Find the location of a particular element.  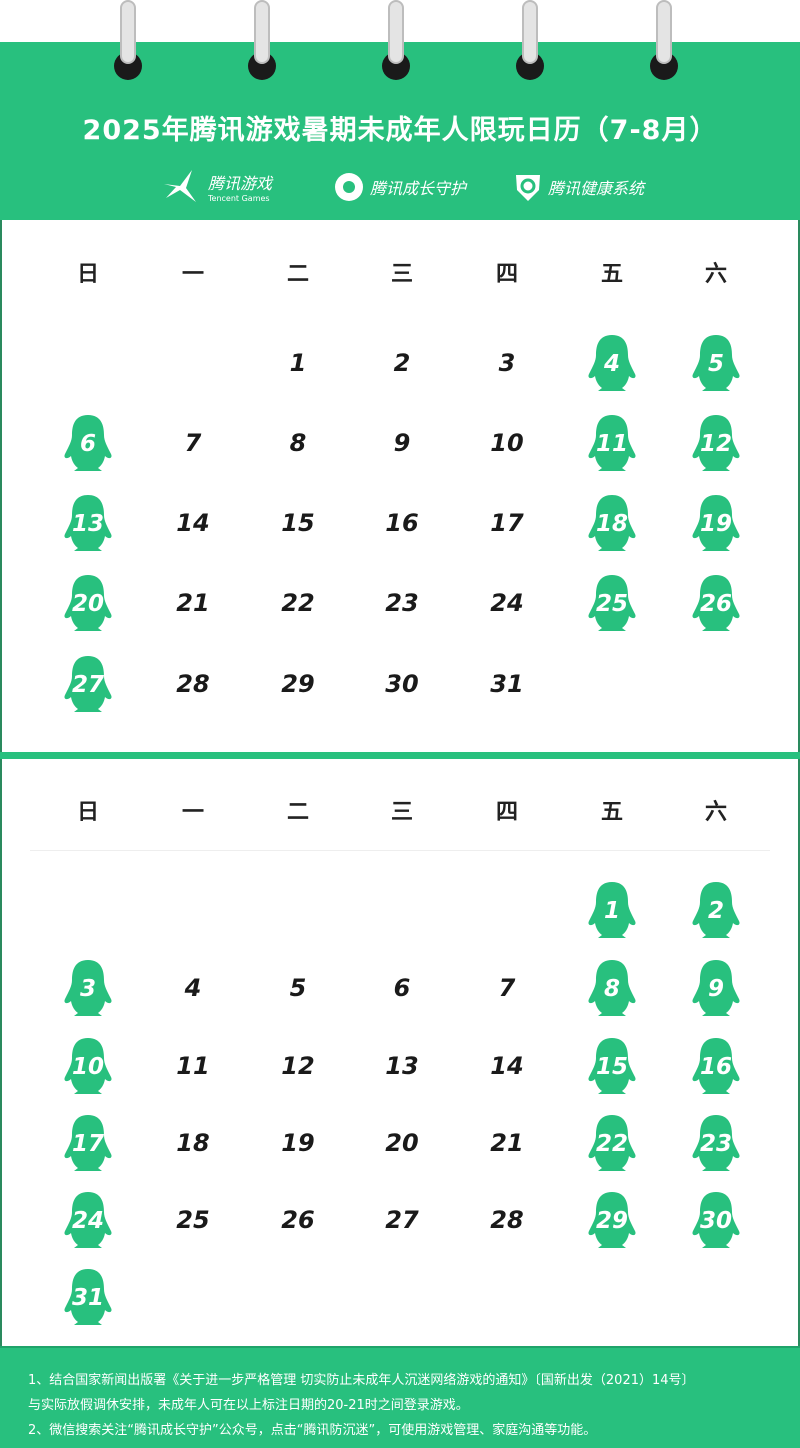

allowed-day-cell: 11 is located at coordinates (612, 443).